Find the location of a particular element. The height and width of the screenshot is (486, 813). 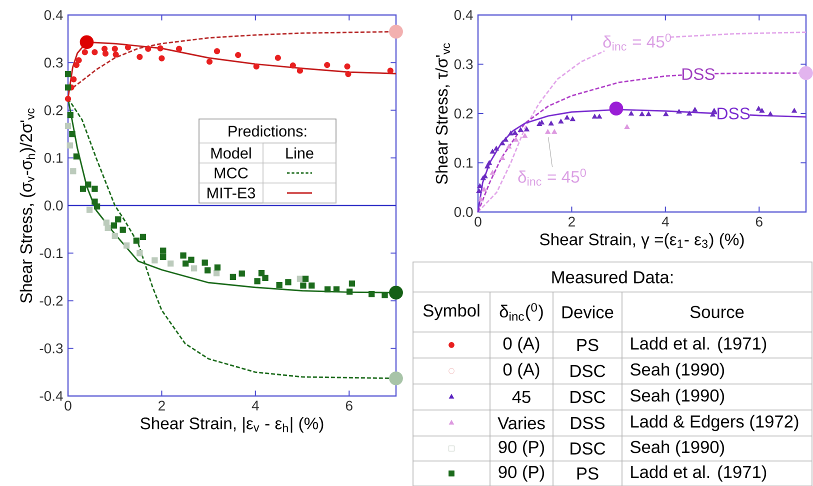

annotation: Predictions: is located at coordinates (267, 130).